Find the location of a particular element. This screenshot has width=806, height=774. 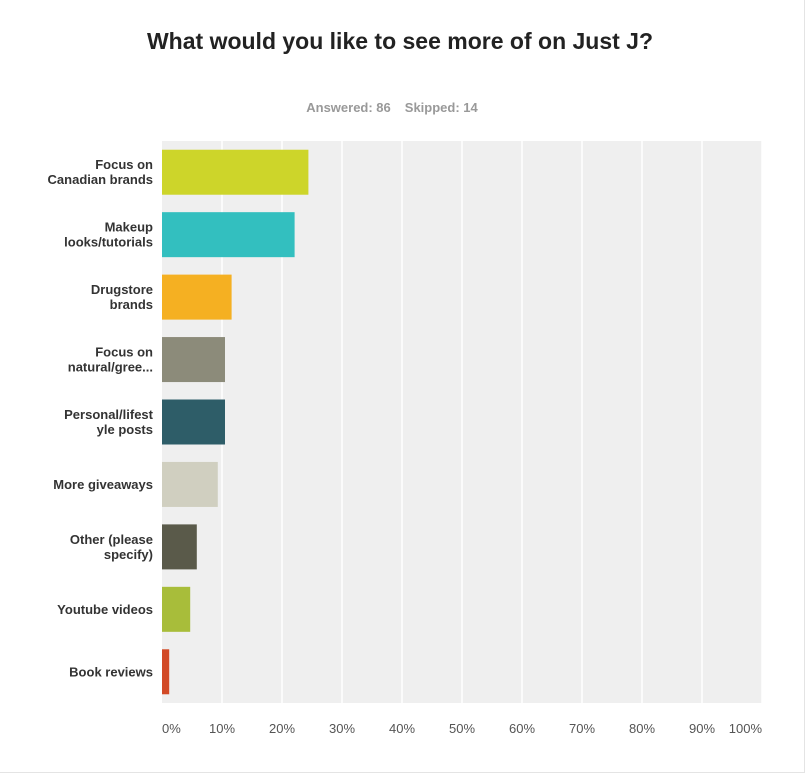

category-label: More giveaways is located at coordinates (103, 484).